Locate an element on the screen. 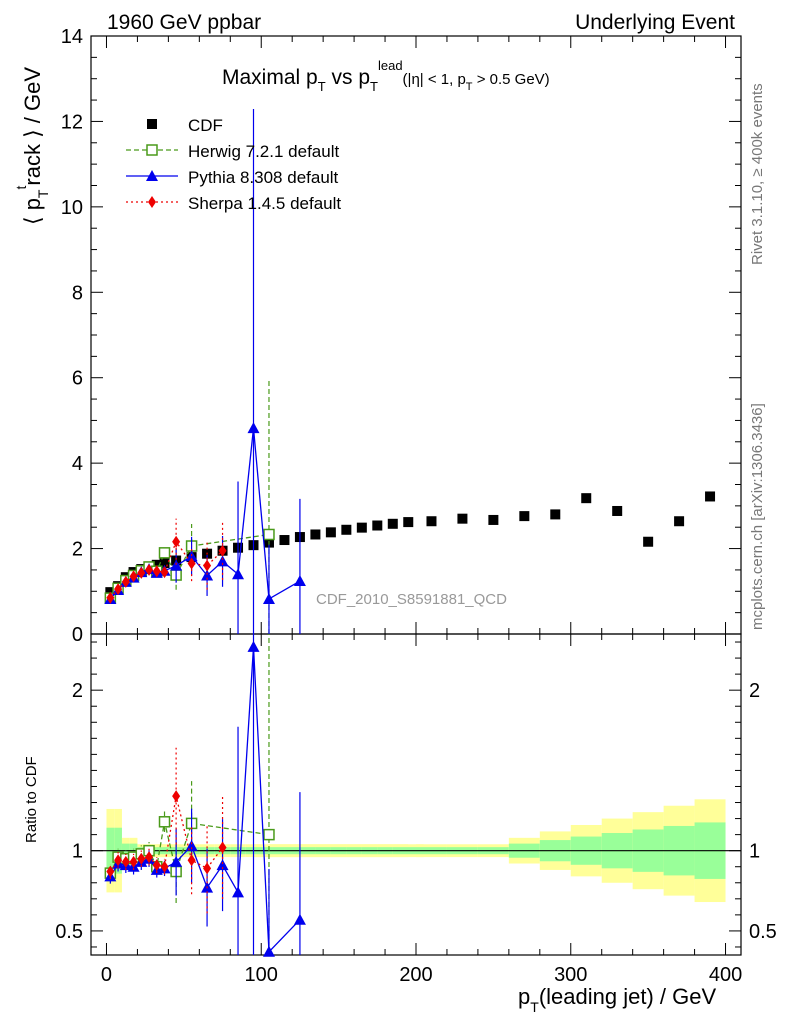 Image resolution: width=786 pixels, height=1024 pixels. ratio-tick-label-right: 2 is located at coordinates (754, 691).